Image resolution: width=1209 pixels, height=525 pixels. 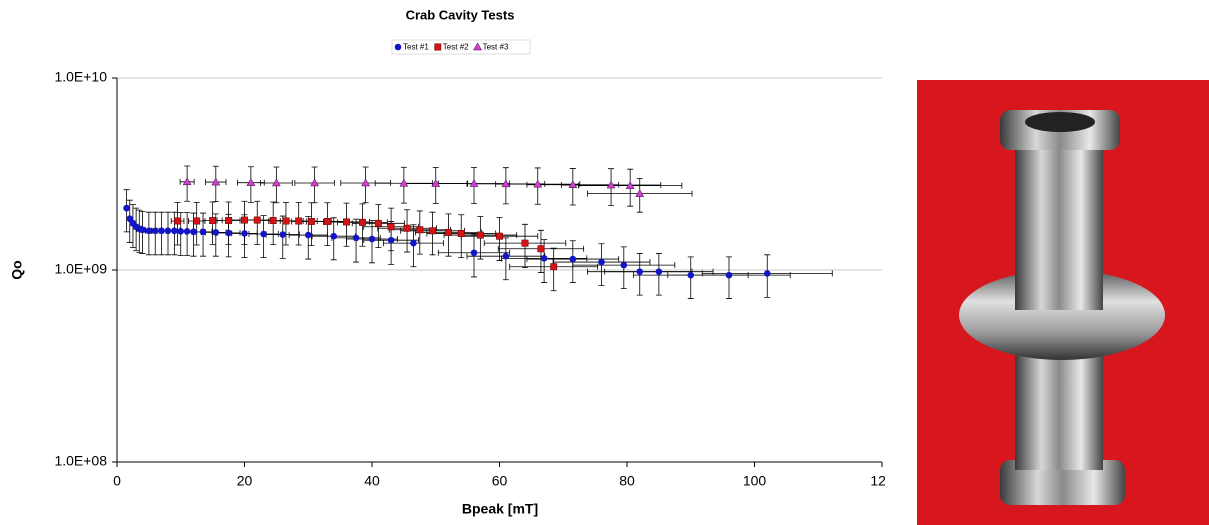 I want to click on bottom-flange, so click(x=1062, y=482).